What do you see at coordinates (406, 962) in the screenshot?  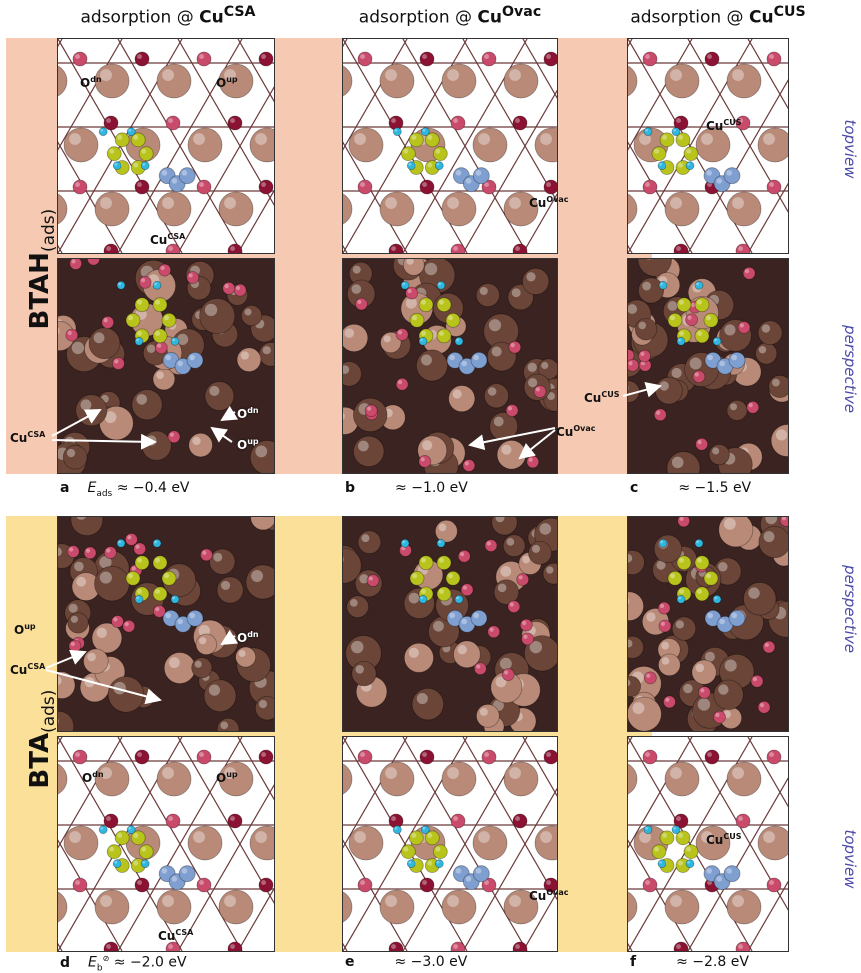 I see `caption-e: e≈ −3.0 eV` at bounding box center [406, 962].